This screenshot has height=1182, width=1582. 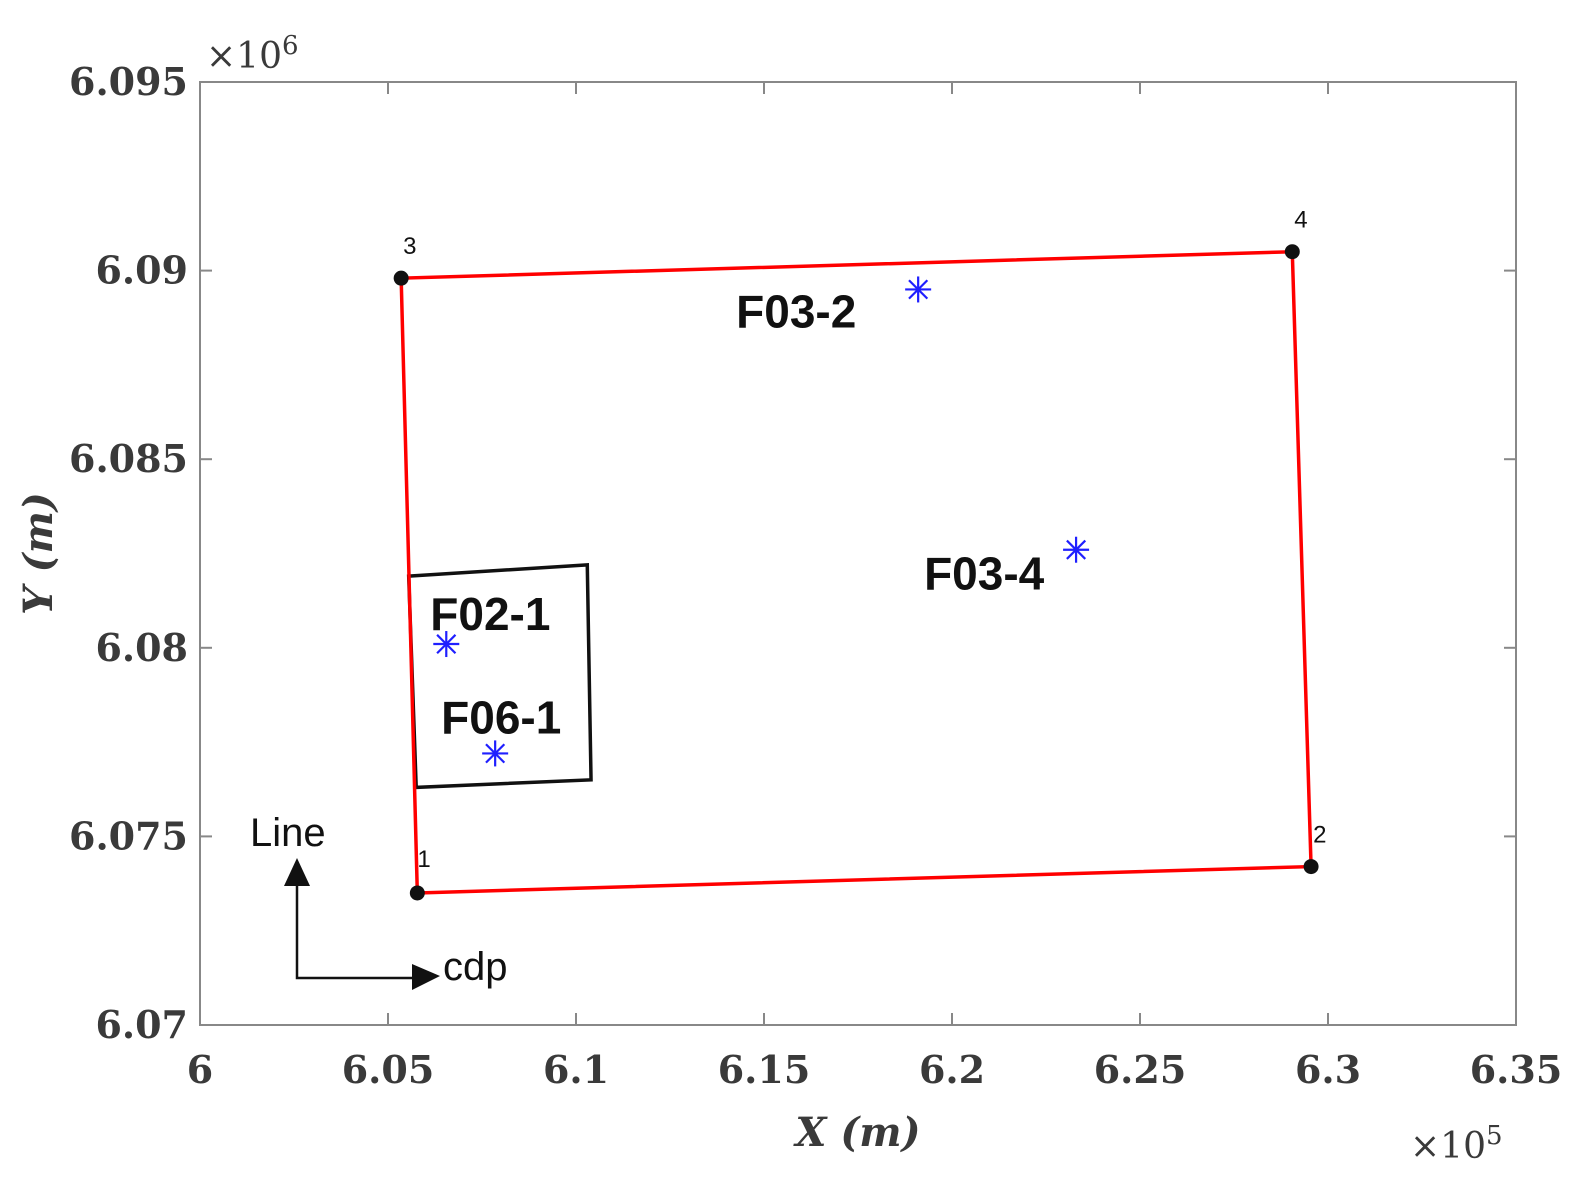 I want to click on x-multiplier-exp: 5, so click(x=1494, y=1136).